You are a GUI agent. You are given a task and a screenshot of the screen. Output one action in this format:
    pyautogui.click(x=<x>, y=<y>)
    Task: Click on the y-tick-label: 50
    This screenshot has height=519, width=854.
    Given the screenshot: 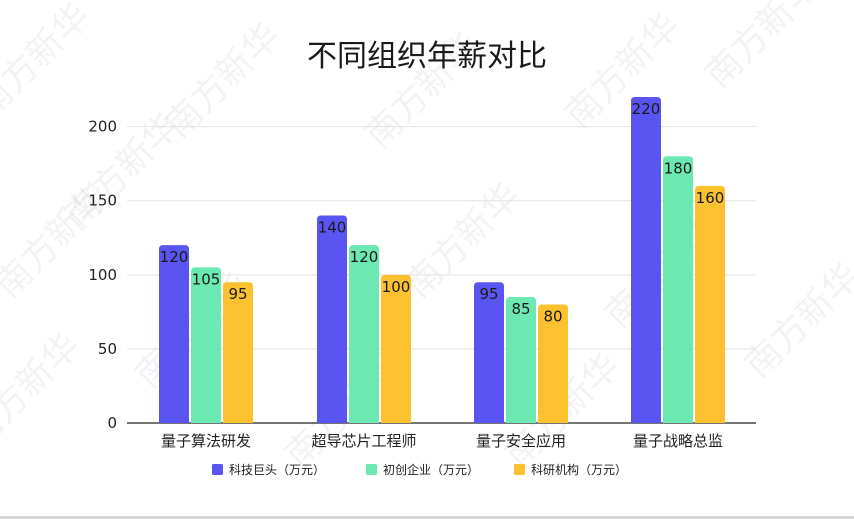 What is the action you would take?
    pyautogui.click(x=107, y=349)
    